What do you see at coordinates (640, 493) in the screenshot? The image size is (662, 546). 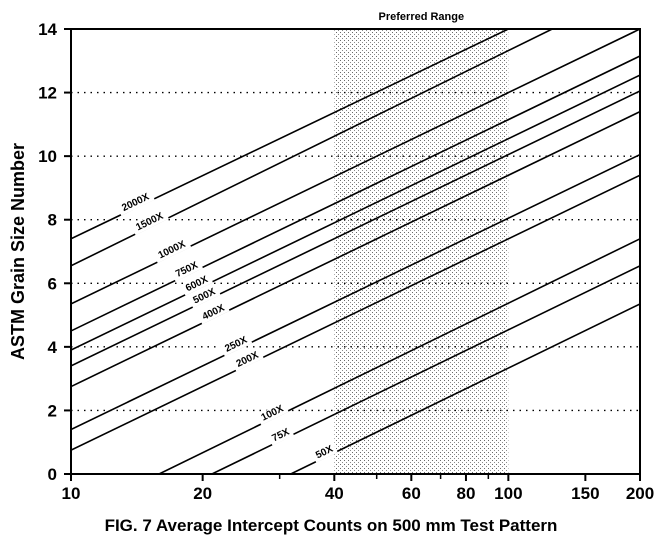 I see `x-tick-label: 200` at bounding box center [640, 493].